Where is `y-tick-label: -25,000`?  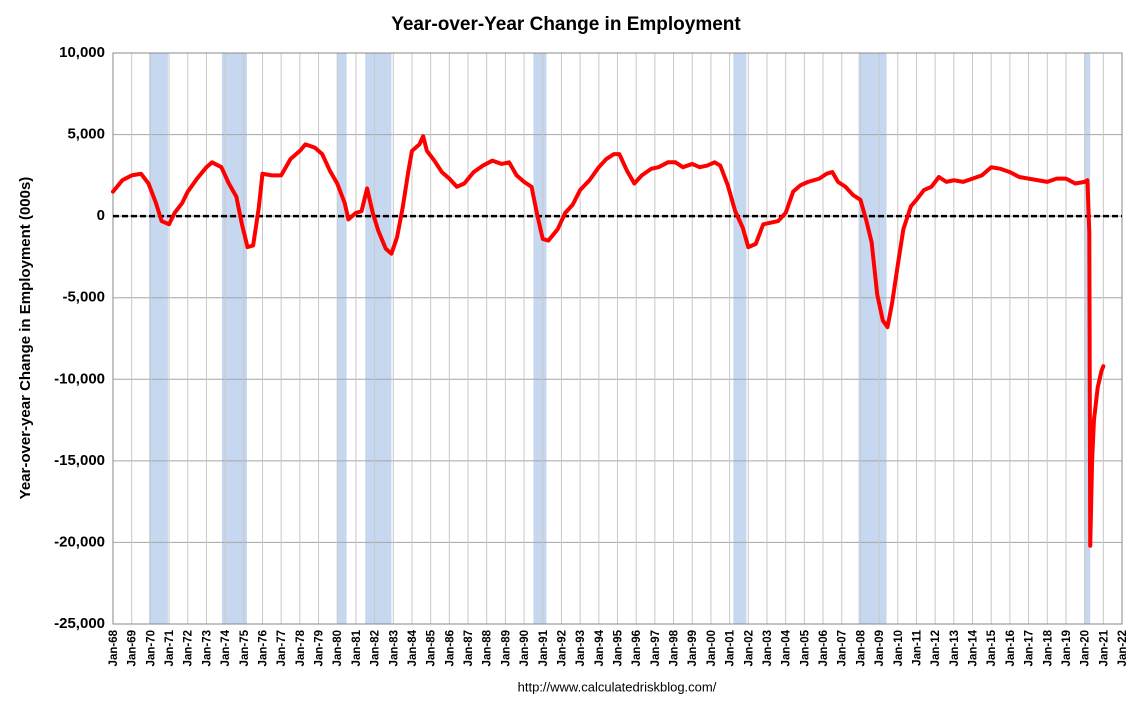
y-tick-label: -25,000 is located at coordinates (79, 623).